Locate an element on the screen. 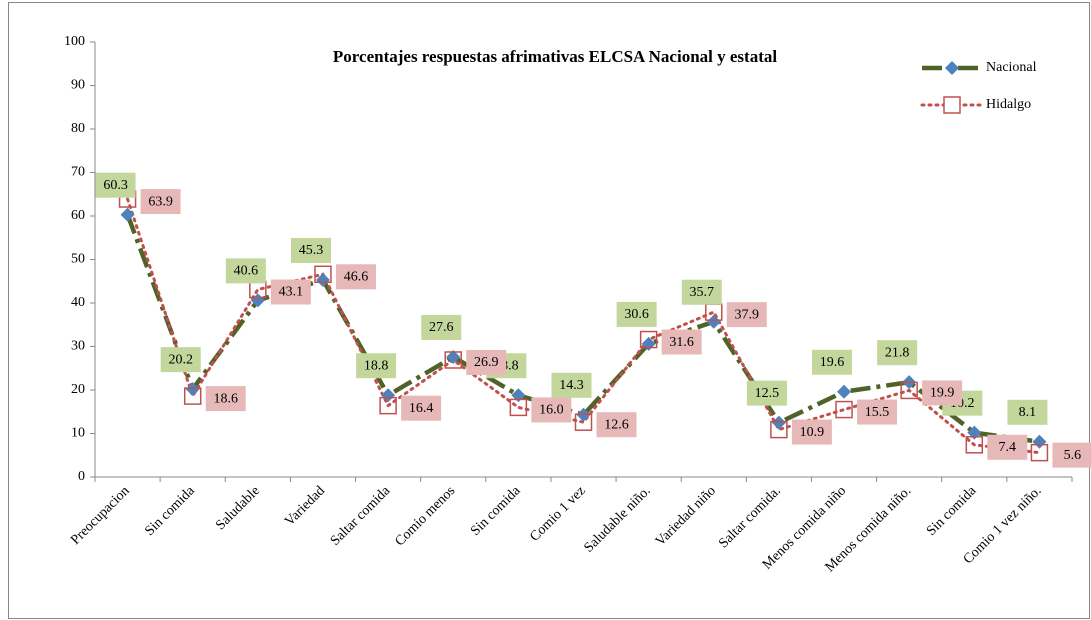 The image size is (1091, 620). data-label: 45.3 is located at coordinates (311, 250).